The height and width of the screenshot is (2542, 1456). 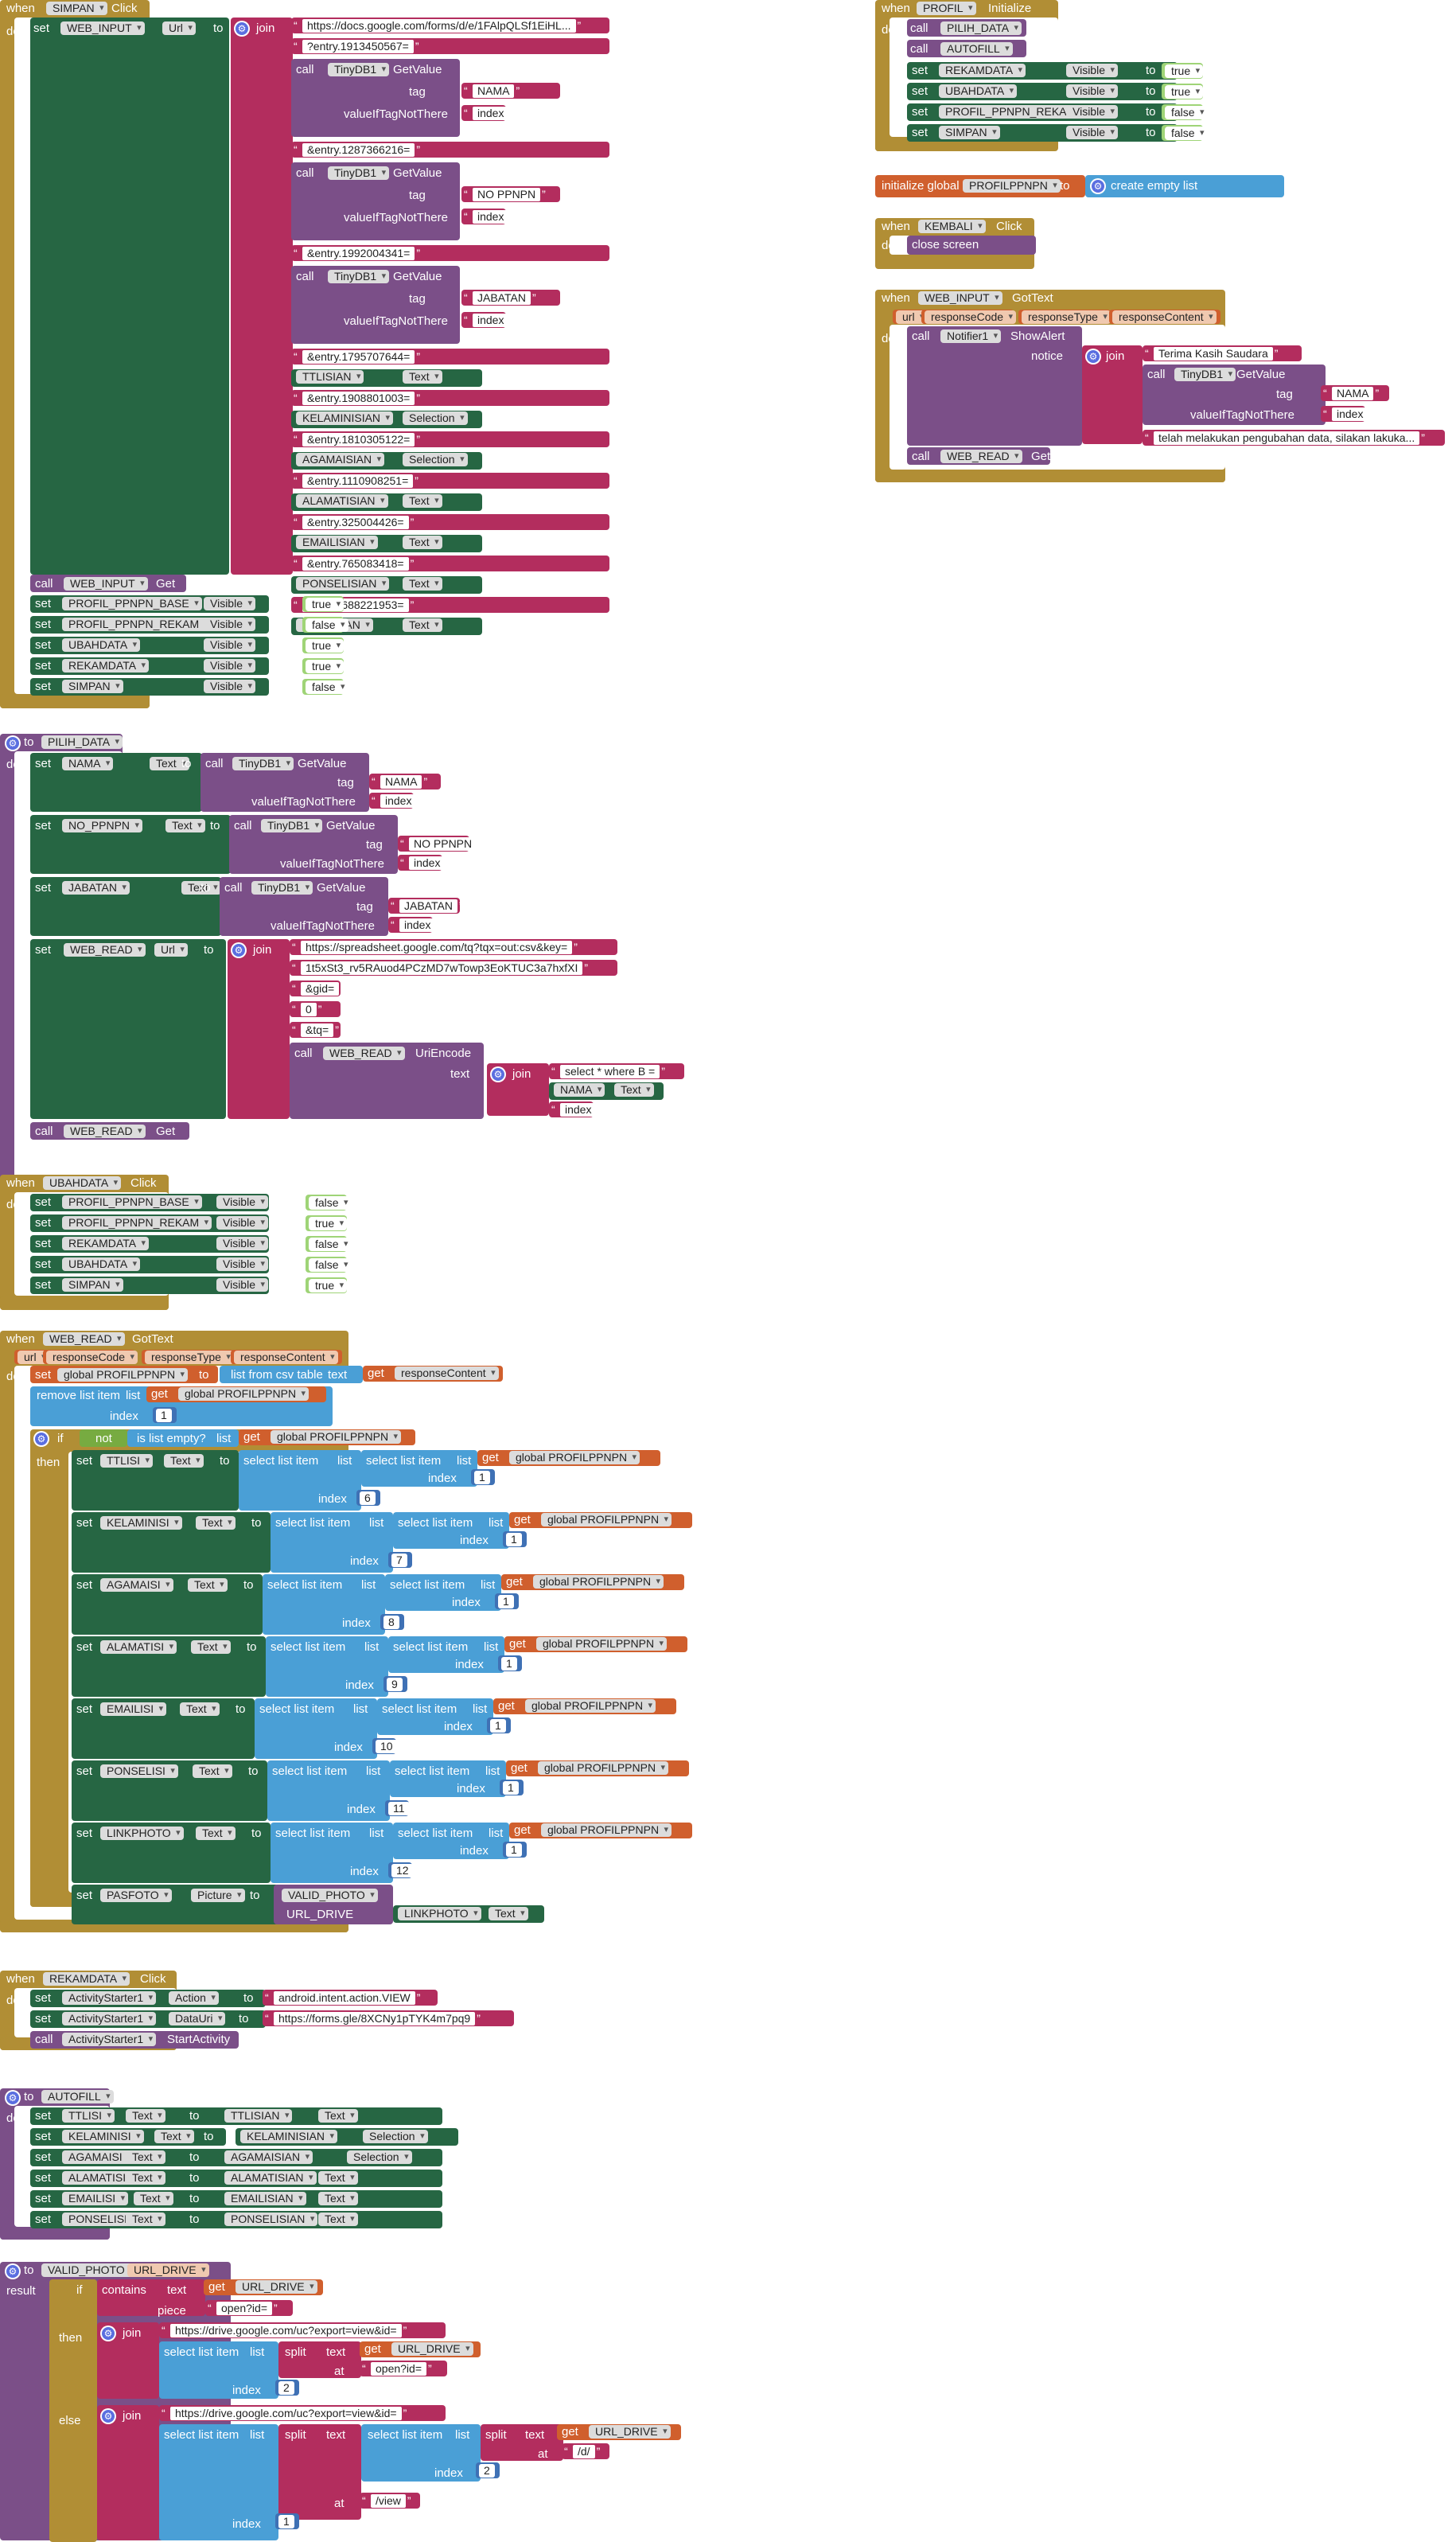 I want to click on url-text-segment: &entry.1908801003=, so click(x=358, y=398).